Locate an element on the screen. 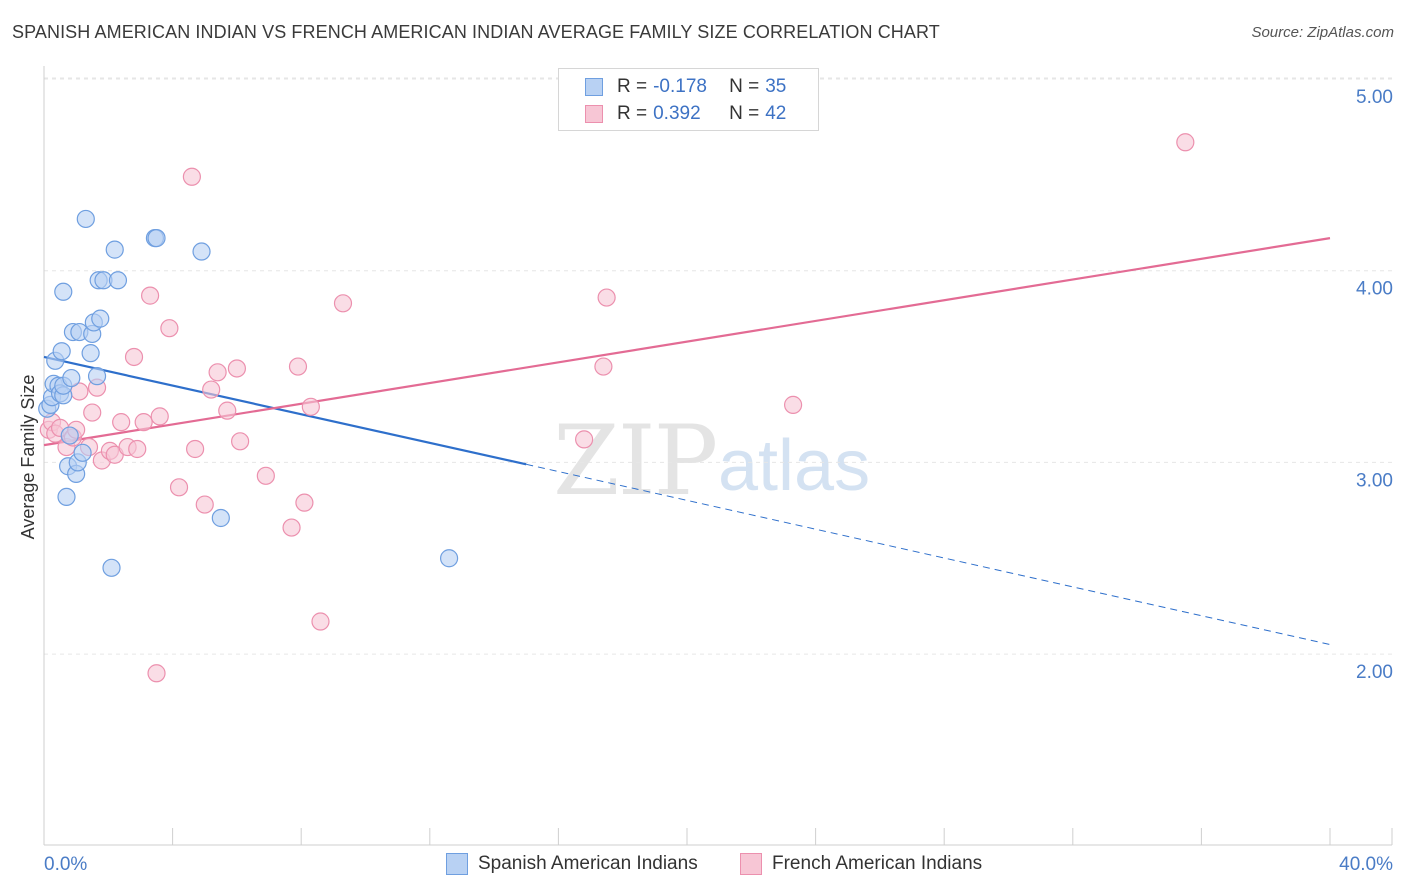  legend-r-value: 0.392 is located at coordinates (677, 113).